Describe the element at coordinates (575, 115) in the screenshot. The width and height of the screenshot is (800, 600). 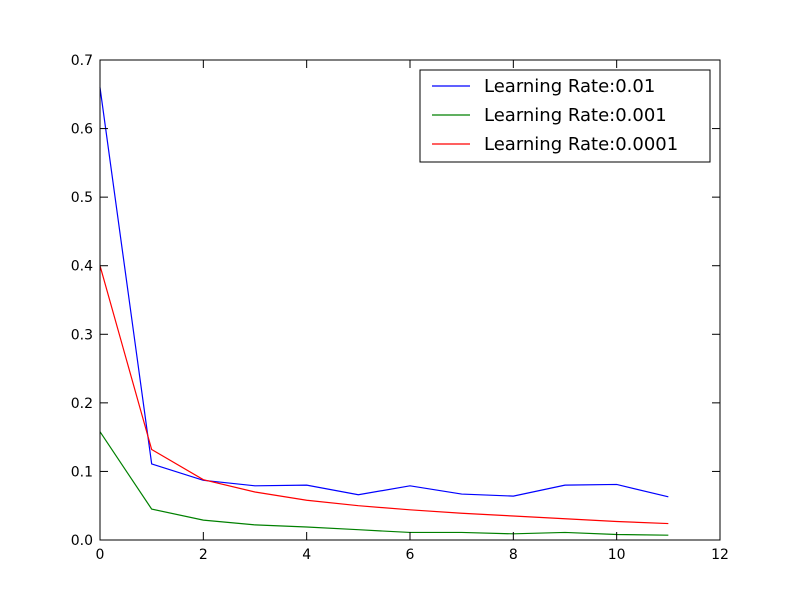
I see `legend-label-1: Learning Rate:0.001` at that location.